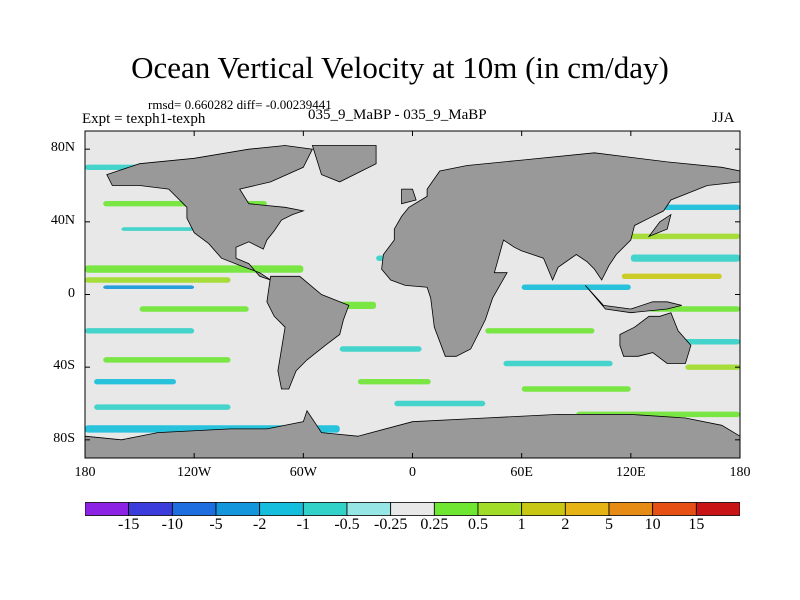 The image size is (800, 600). What do you see at coordinates (303, 524) in the screenshot?
I see `colorbar-label: -1` at bounding box center [303, 524].